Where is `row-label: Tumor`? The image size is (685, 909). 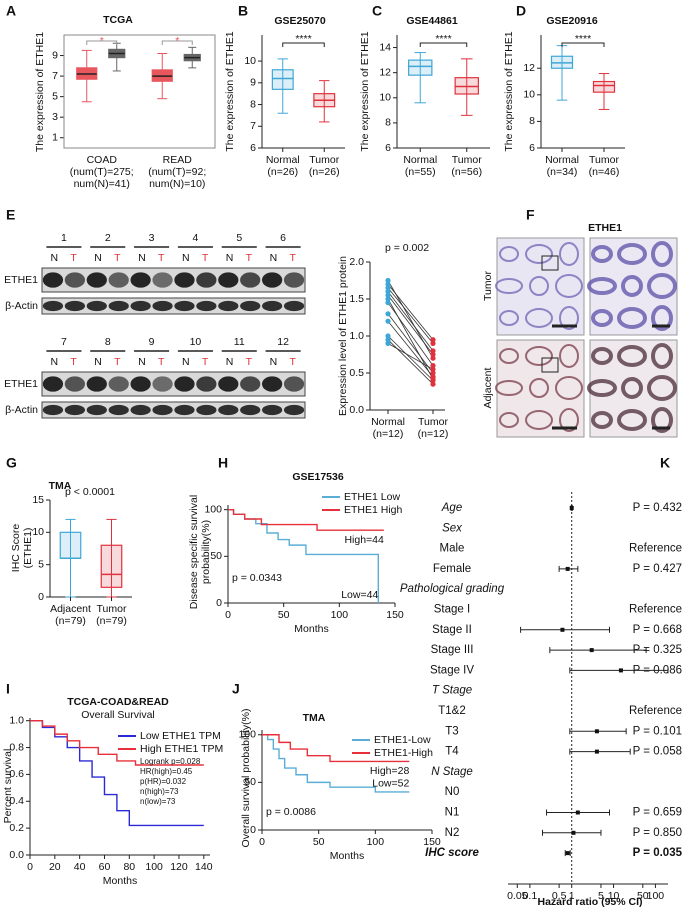
row-label: Tumor is located at coordinates (488, 286).